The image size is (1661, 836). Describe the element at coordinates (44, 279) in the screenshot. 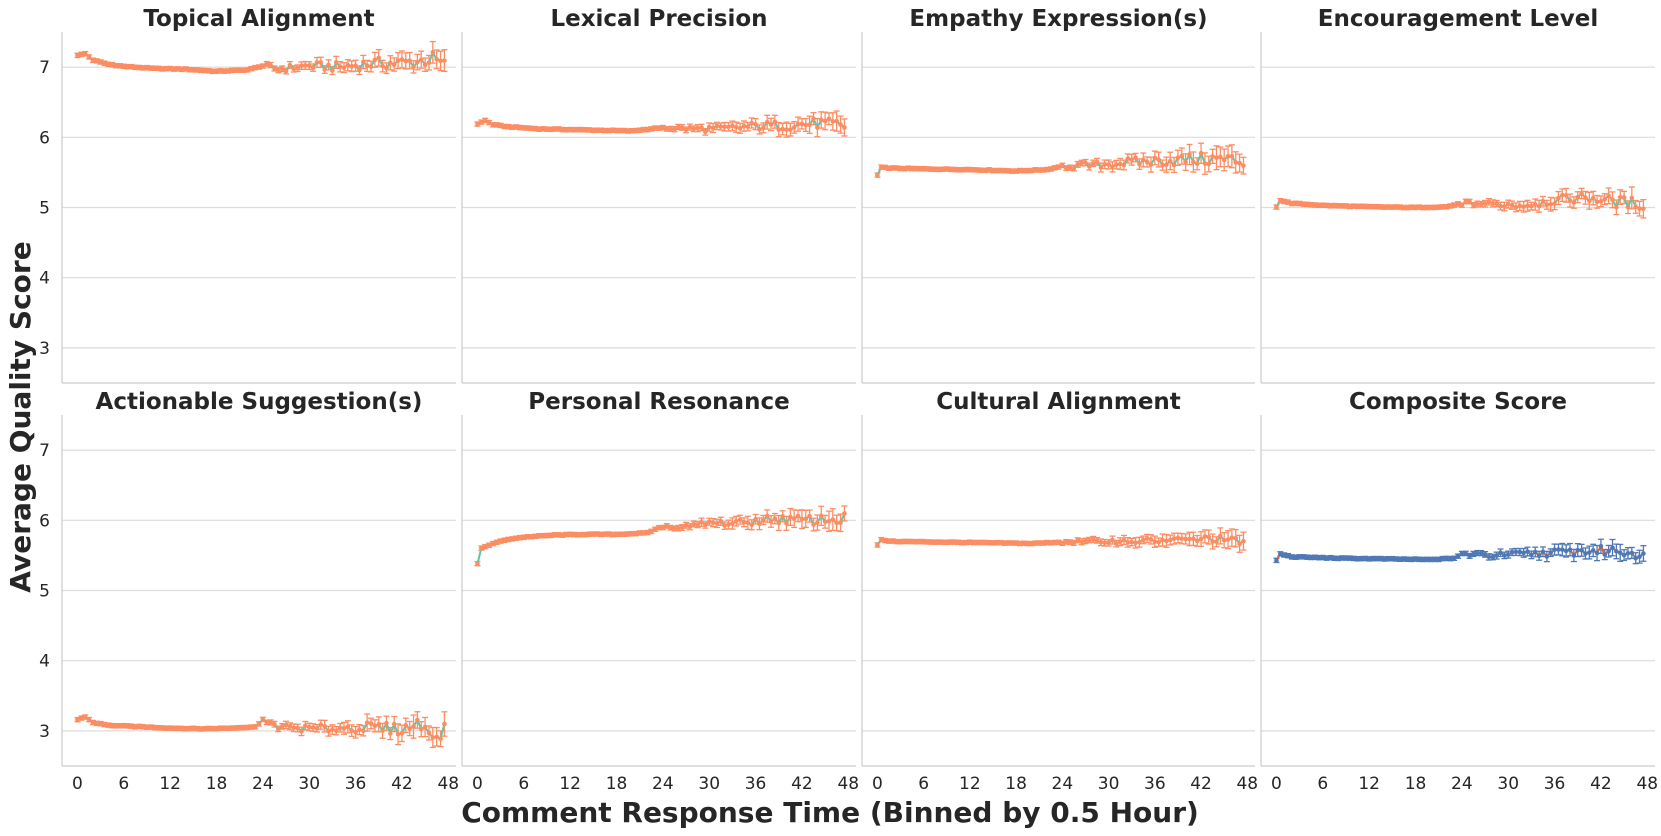

I see `y-tick-label: 4` at that location.